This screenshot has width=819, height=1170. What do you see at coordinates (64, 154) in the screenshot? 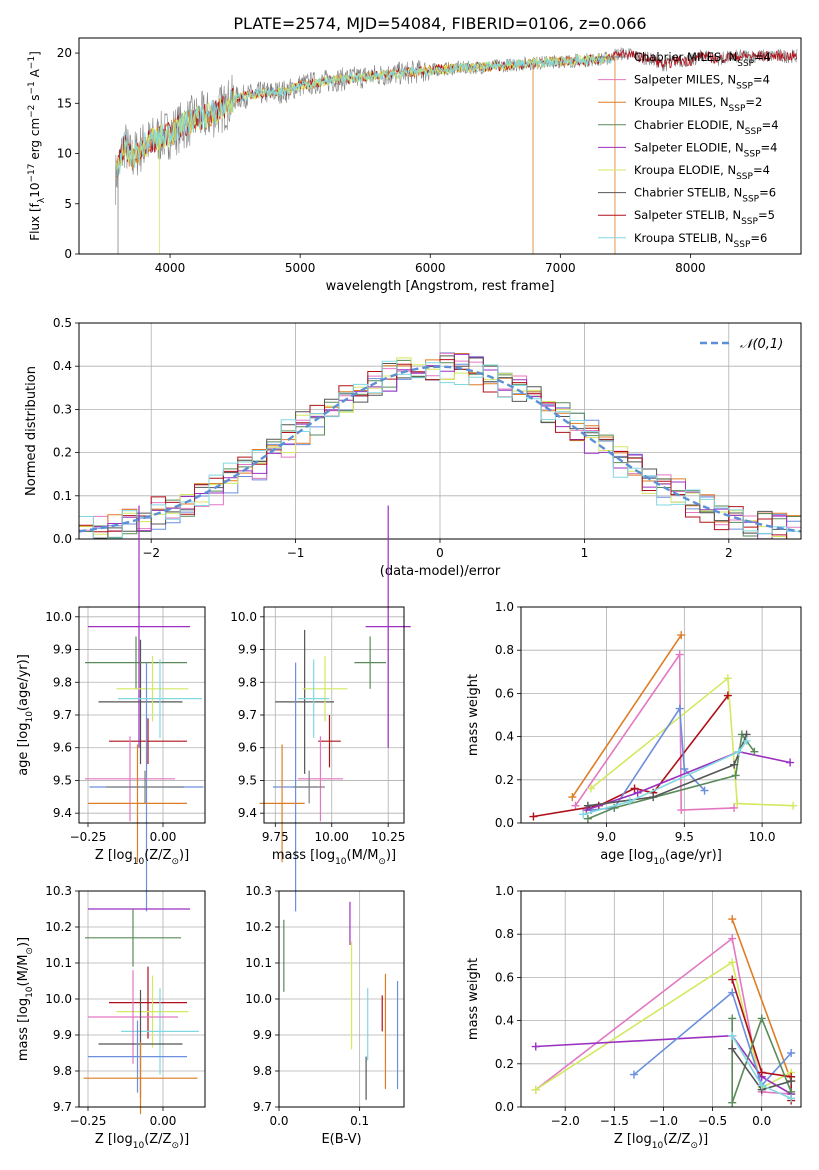
I see `y-tick-label: 10` at bounding box center [64, 154].